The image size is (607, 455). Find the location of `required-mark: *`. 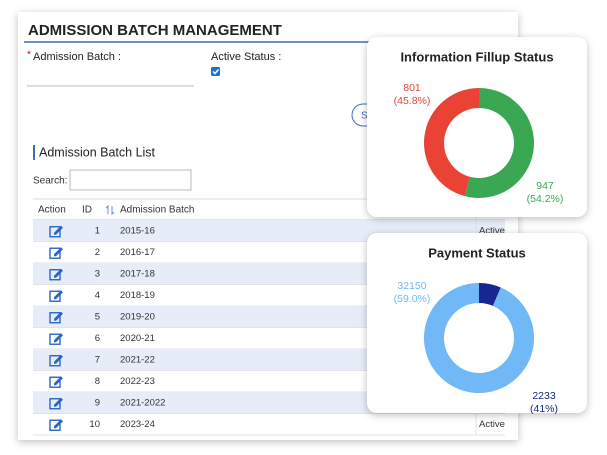

required-mark: * is located at coordinates (29, 55).